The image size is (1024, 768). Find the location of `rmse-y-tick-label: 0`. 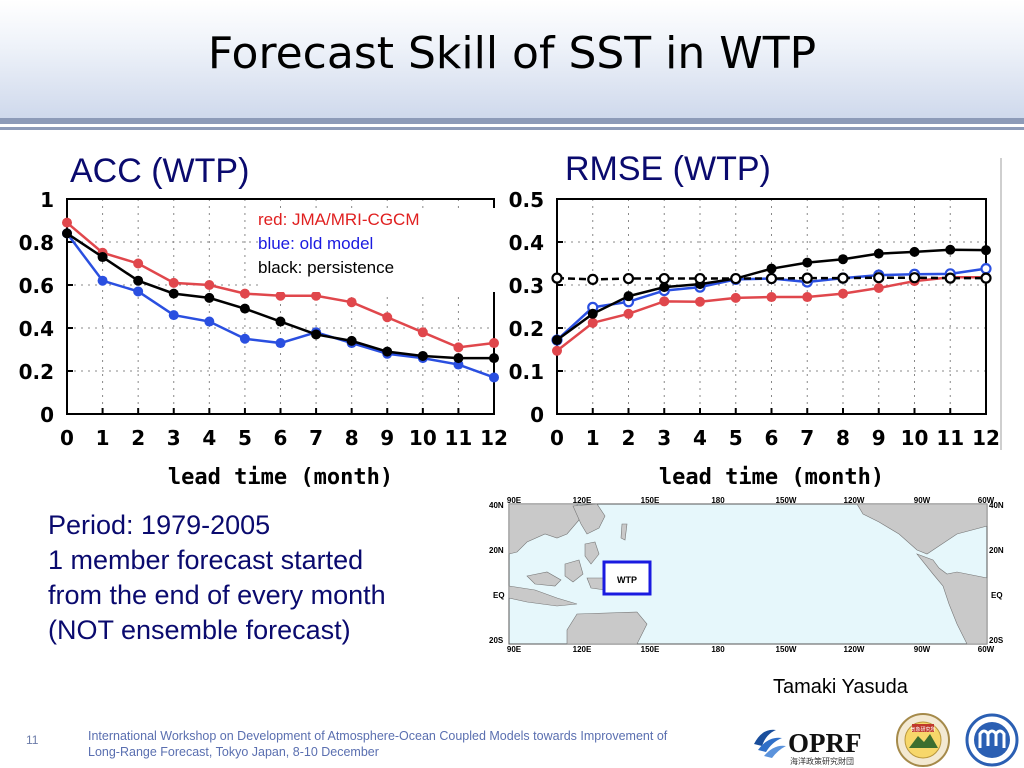

rmse-y-tick-label: 0 is located at coordinates (537, 415).